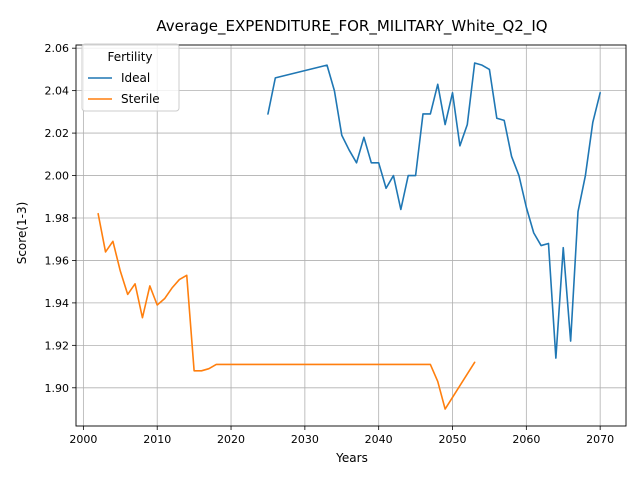  I want to click on legend-label-ideal: Ideal, so click(135, 78).